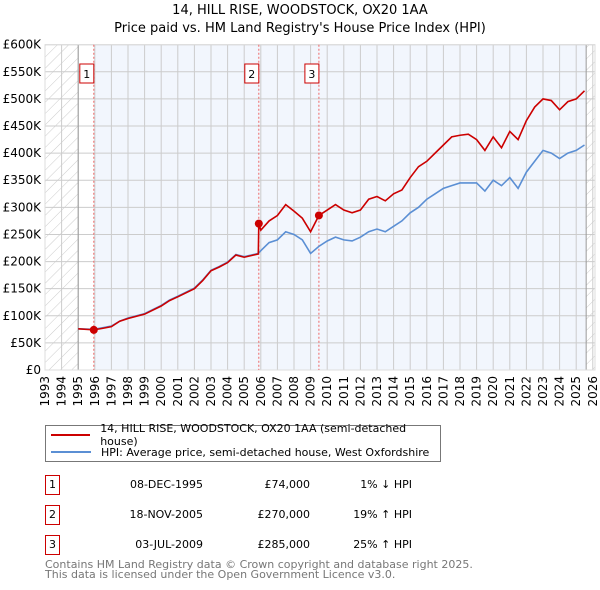 The image size is (600, 590). What do you see at coordinates (311, 391) in the screenshot?
I see `x-tick-label: 2009` at bounding box center [311, 391].